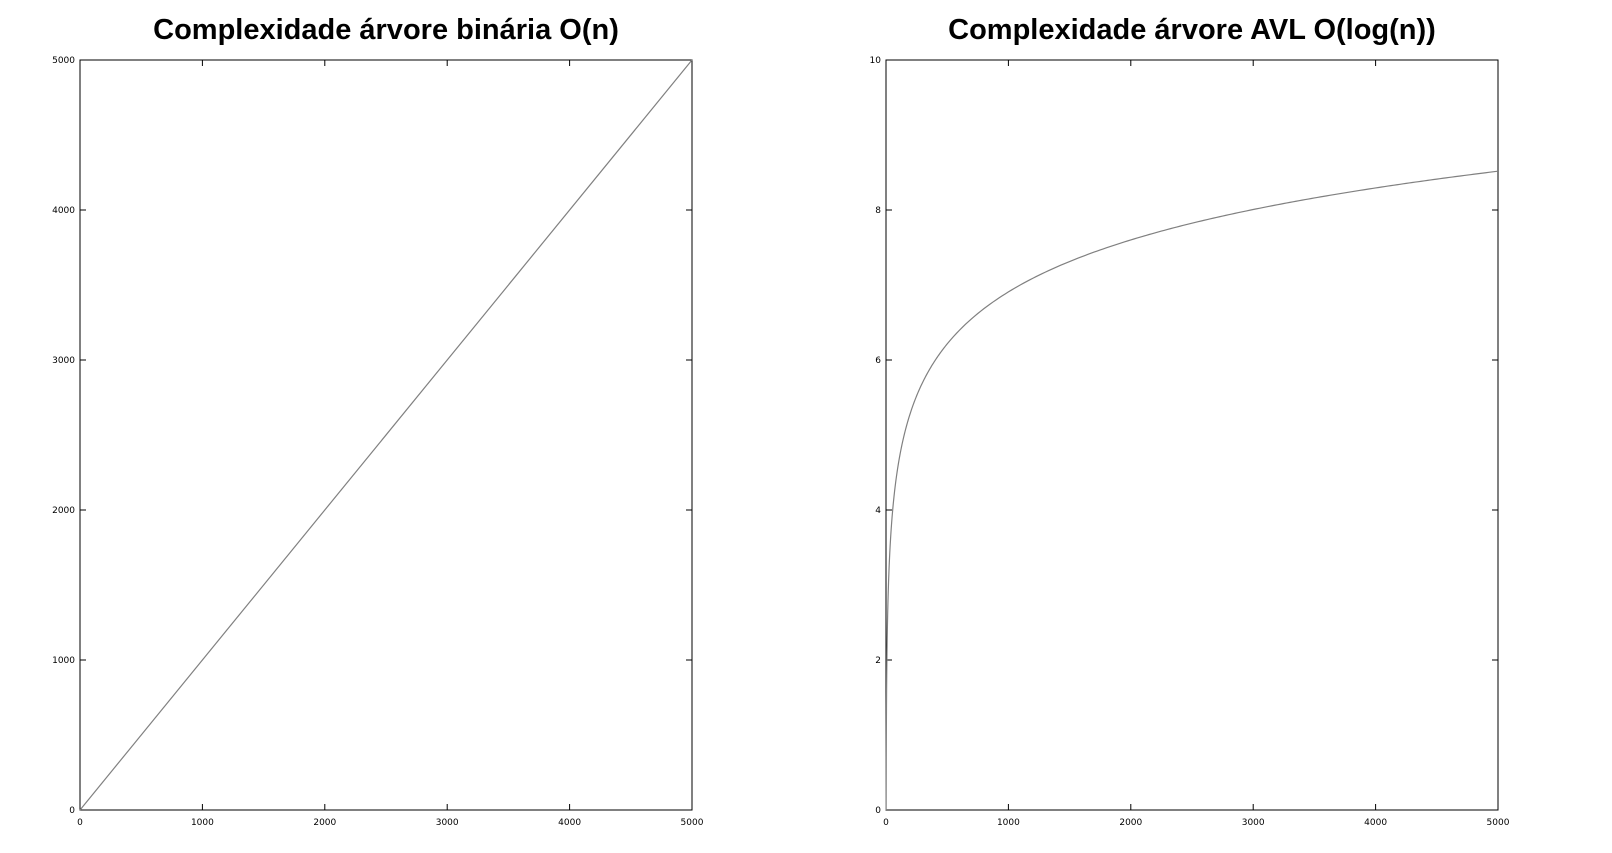 This screenshot has width=1612, height=853. Describe the element at coordinates (63, 61) in the screenshot. I see `y-tick-label: 5000` at that location.